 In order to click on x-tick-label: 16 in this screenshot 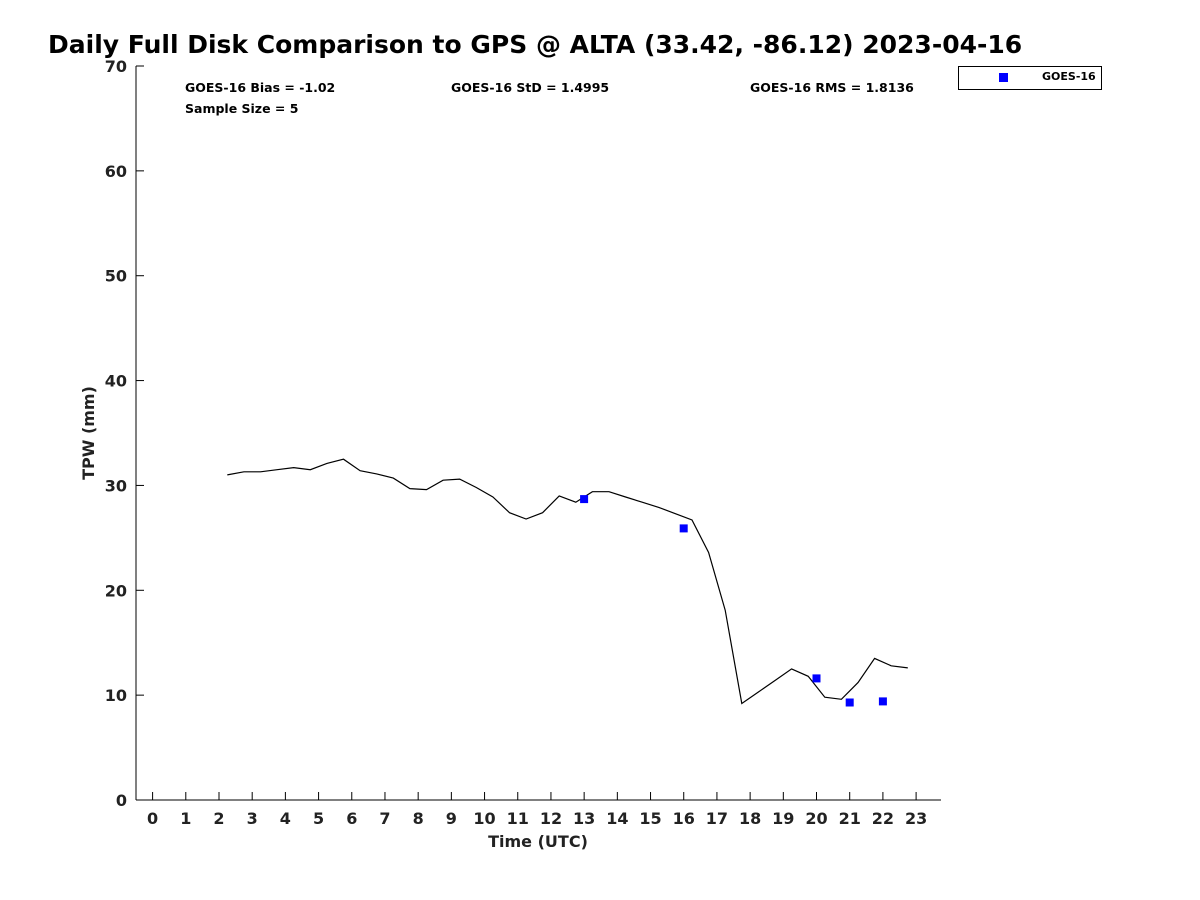, I will do `click(684, 818)`.